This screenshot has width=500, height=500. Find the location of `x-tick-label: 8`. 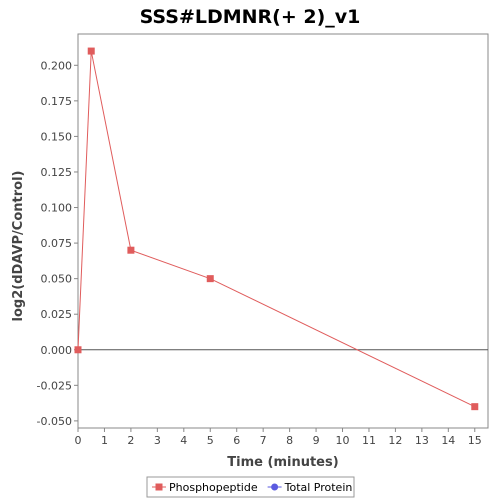

x-tick-label: 8 is located at coordinates (289, 440).